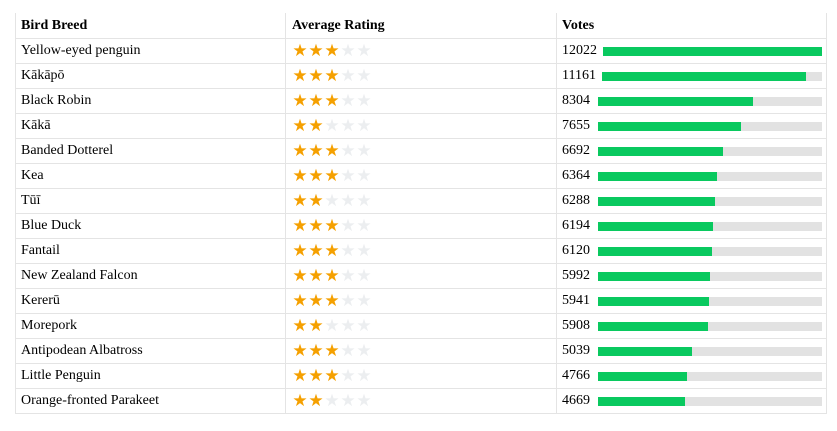  What do you see at coordinates (421, 50) in the screenshot?
I see `table-row: Yellow-eyed penguin ★ ★ ★ ★ ★ 12022` at bounding box center [421, 50].